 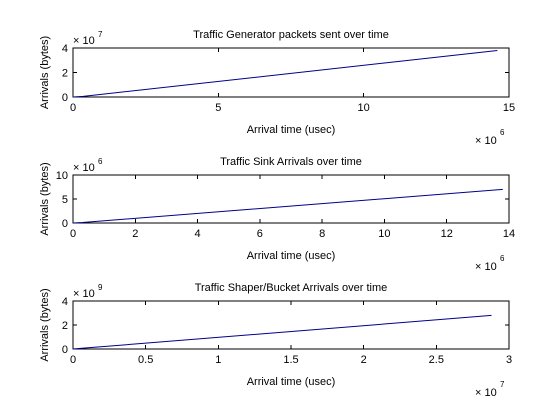 What do you see at coordinates (291, 35) in the screenshot?
I see `chart-title: Traffic Generator packets sent over time` at bounding box center [291, 35].